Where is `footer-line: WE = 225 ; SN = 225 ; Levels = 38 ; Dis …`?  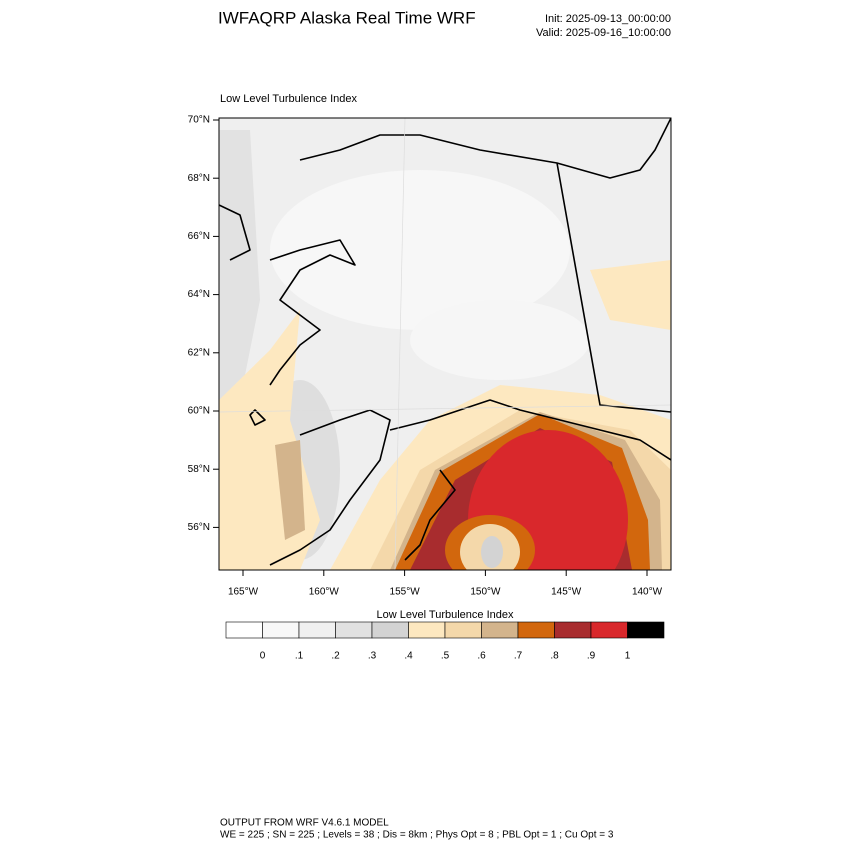
footer-line: WE = 225 ; SN = 225 ; Levels = 38 ; Dis … is located at coordinates (417, 835).